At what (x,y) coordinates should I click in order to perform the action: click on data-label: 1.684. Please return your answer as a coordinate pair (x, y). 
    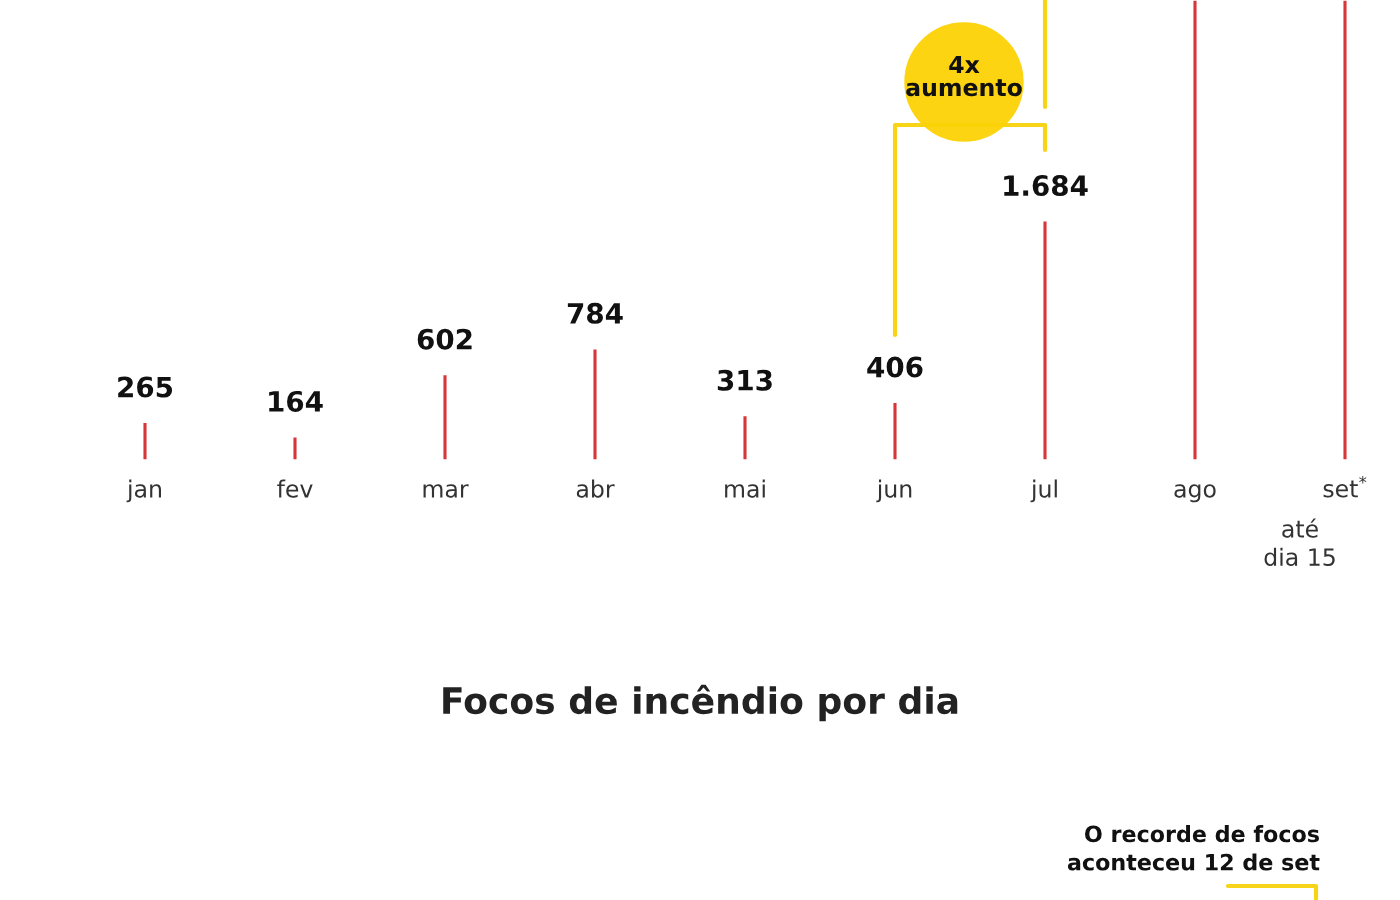
    Looking at the image, I should click on (1046, 186).